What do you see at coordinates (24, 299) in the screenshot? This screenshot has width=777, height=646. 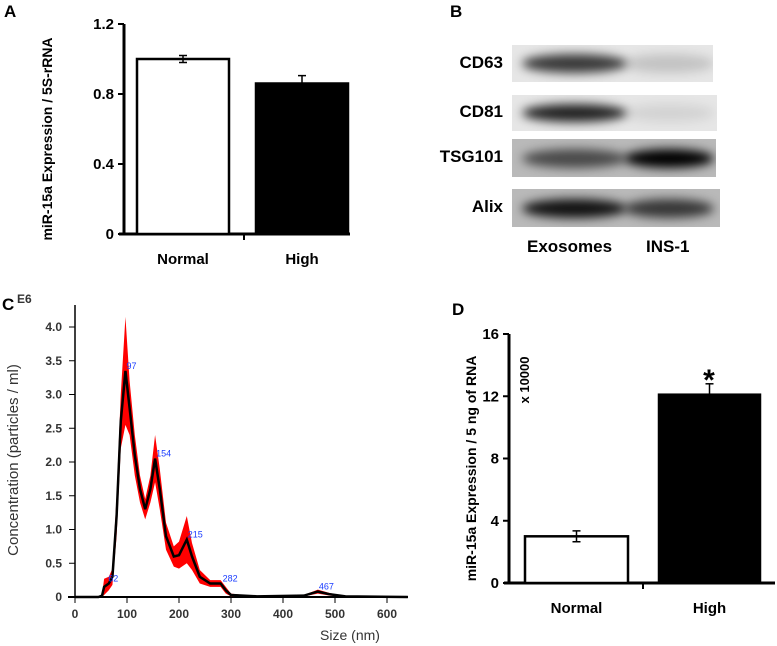 I see `y-multiplier-label: E6` at bounding box center [24, 299].